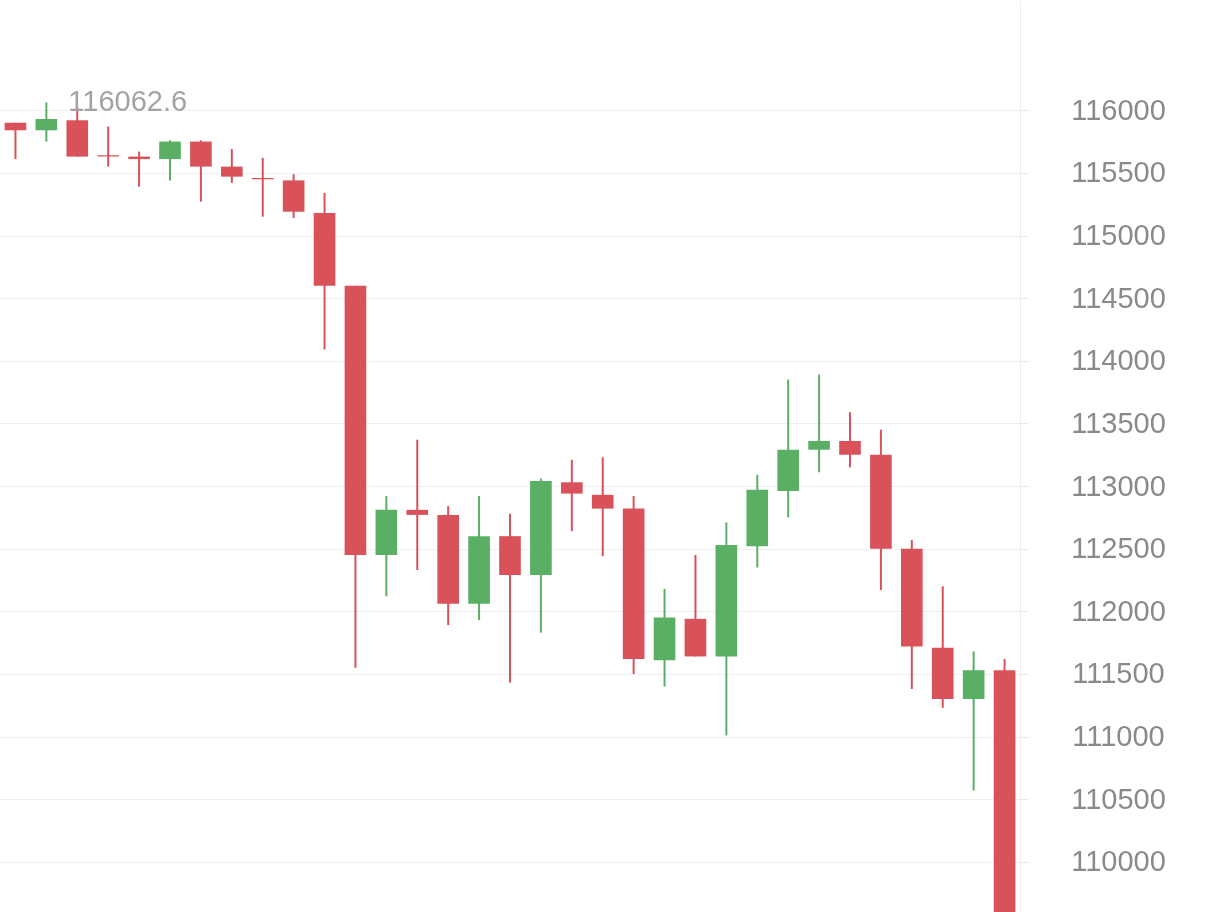 The width and height of the screenshot is (1216, 912). I want to click on y-tick-label: 113500, so click(1118, 422).